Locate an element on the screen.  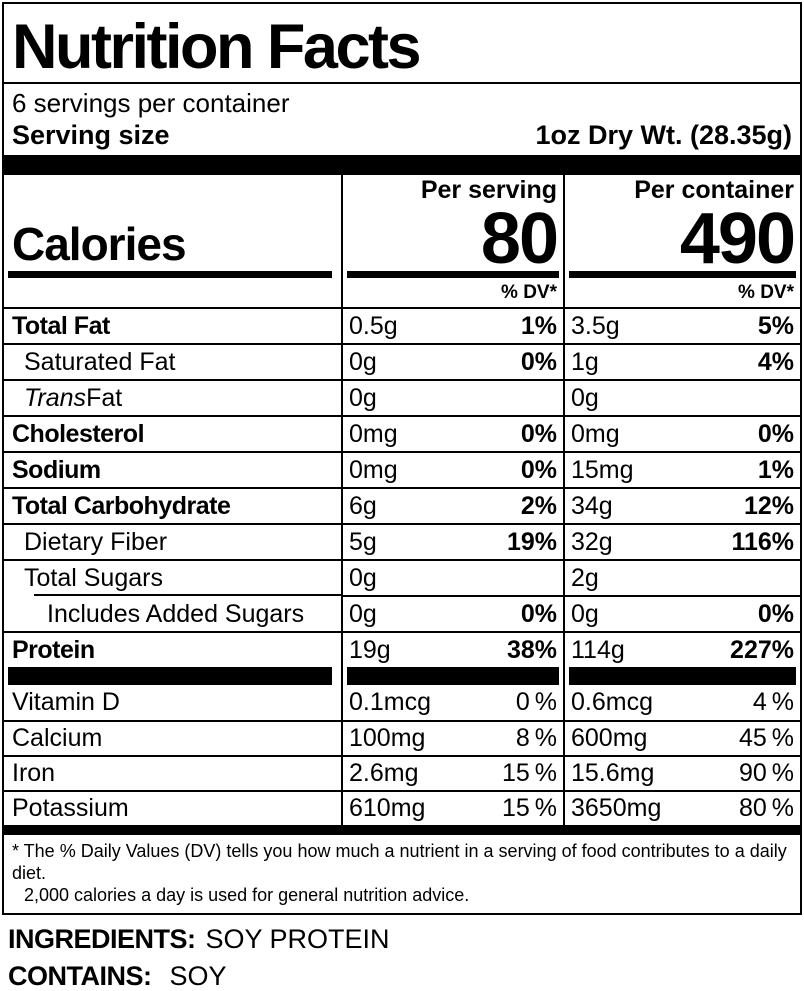
nutrient-name: Calcium is located at coordinates (172, 737).